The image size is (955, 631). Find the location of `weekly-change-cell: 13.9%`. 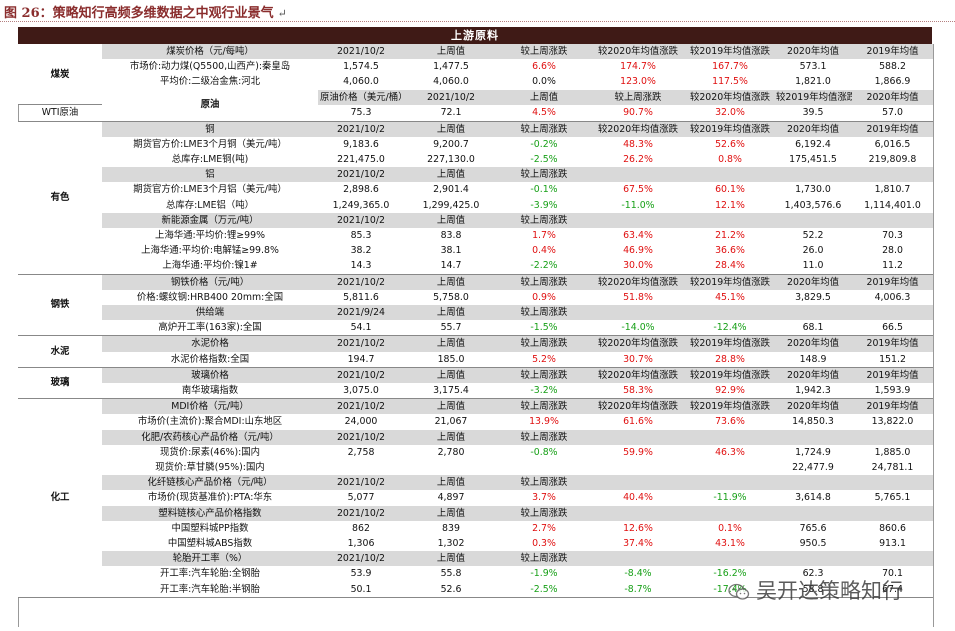

weekly-change-cell: 13.9% is located at coordinates (544, 422).